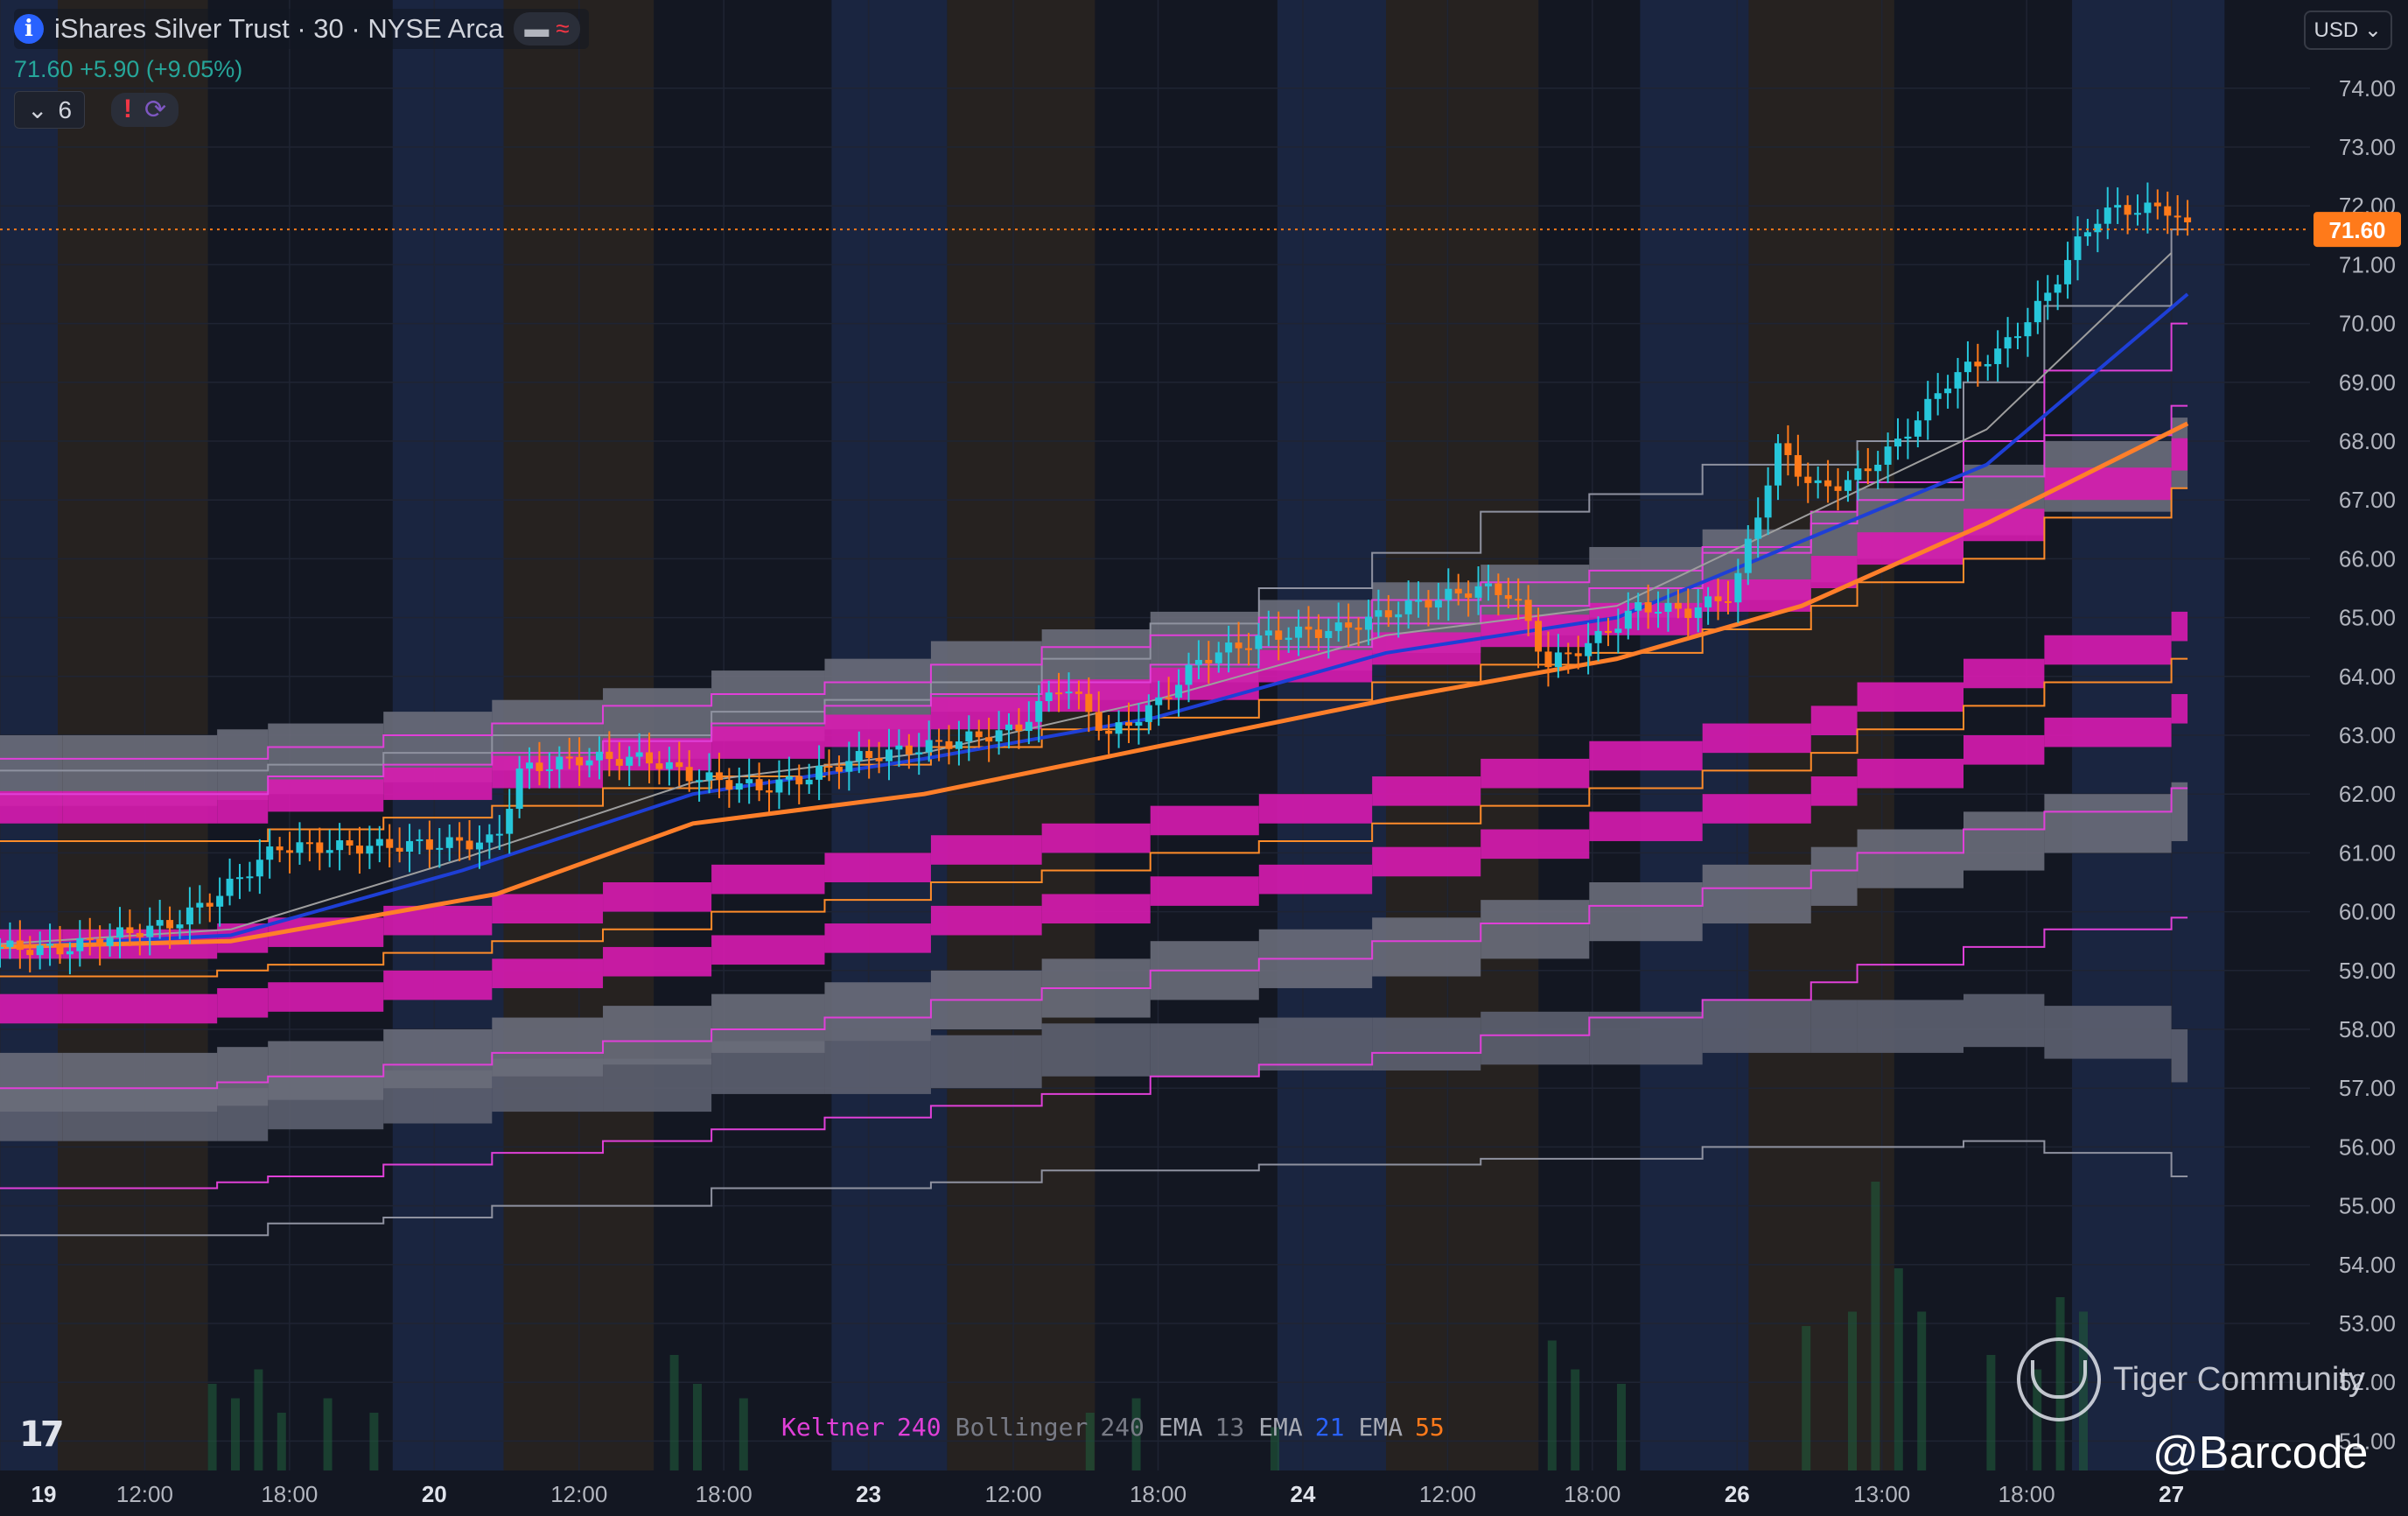 Image resolution: width=2408 pixels, height=1516 pixels. Describe the element at coordinates (42, 1434) in the screenshot. I see `tradingview-logo-icon: 17` at that location.